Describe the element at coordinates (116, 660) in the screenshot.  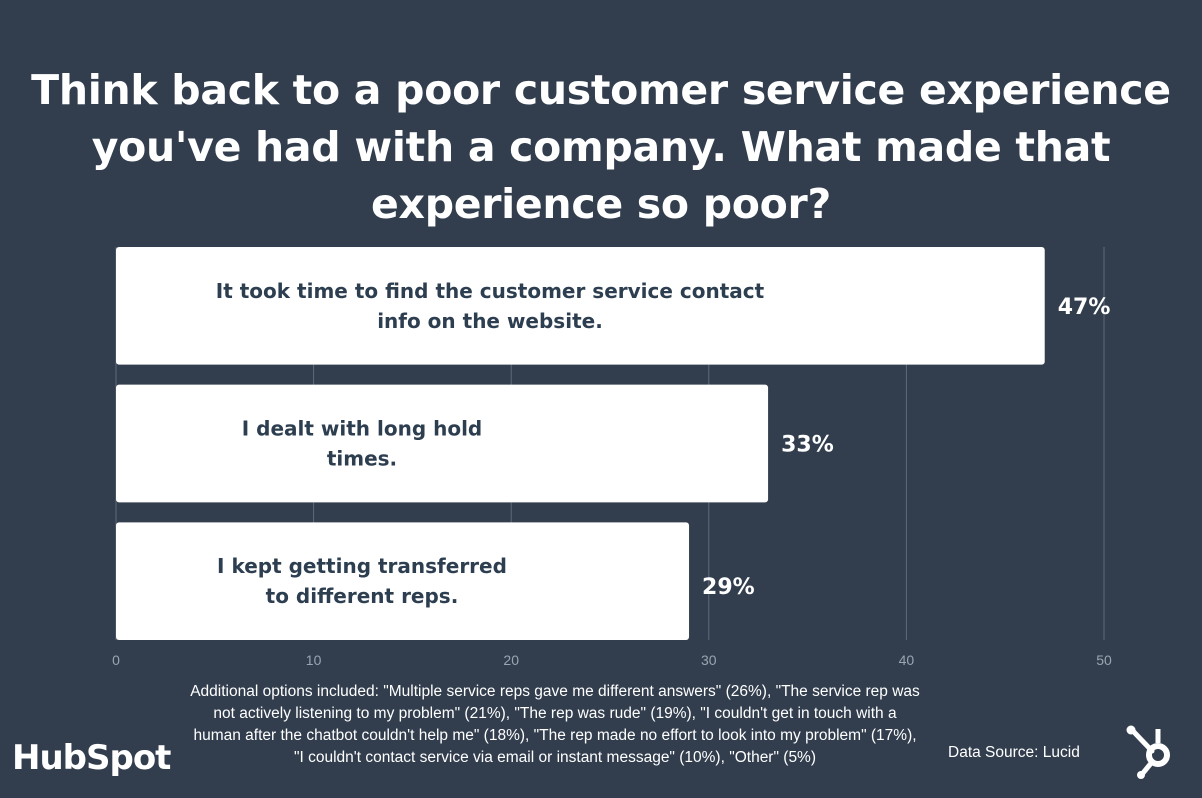
I see `x-tick-label: 0` at that location.